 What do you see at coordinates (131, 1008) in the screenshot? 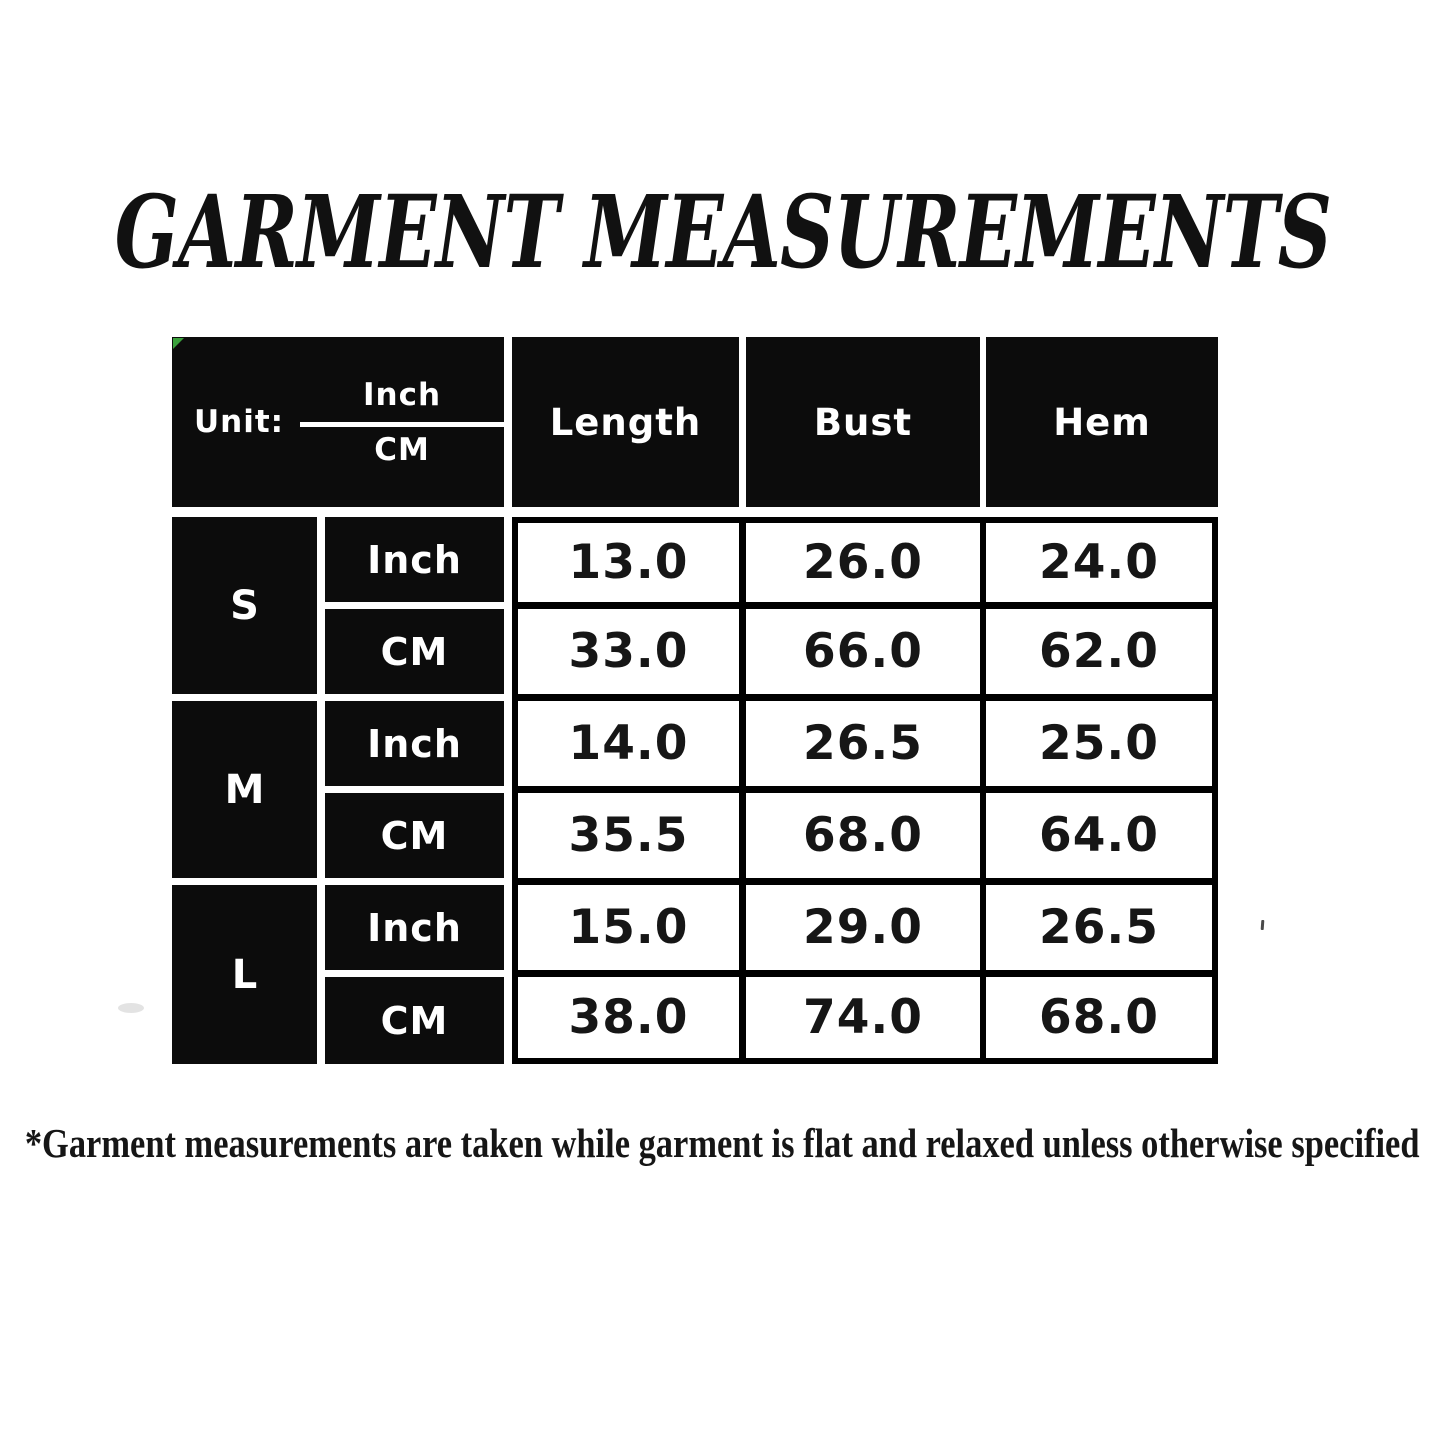
I see `stray-smudge-mark` at bounding box center [131, 1008].